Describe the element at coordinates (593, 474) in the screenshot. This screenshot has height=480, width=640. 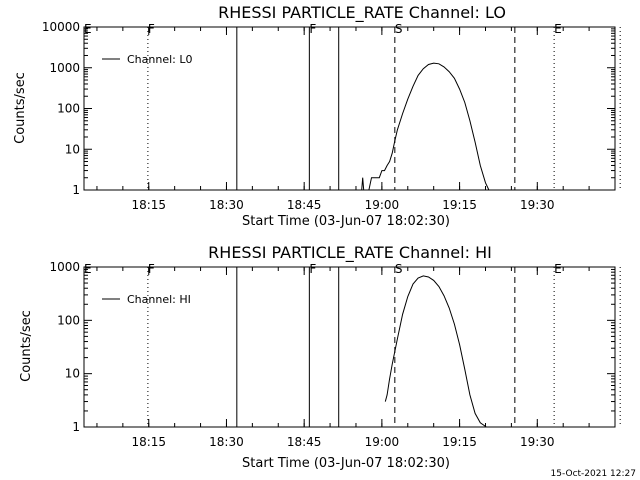
I see `footer-timestamp: 15-Oct-2021 12:27` at that location.